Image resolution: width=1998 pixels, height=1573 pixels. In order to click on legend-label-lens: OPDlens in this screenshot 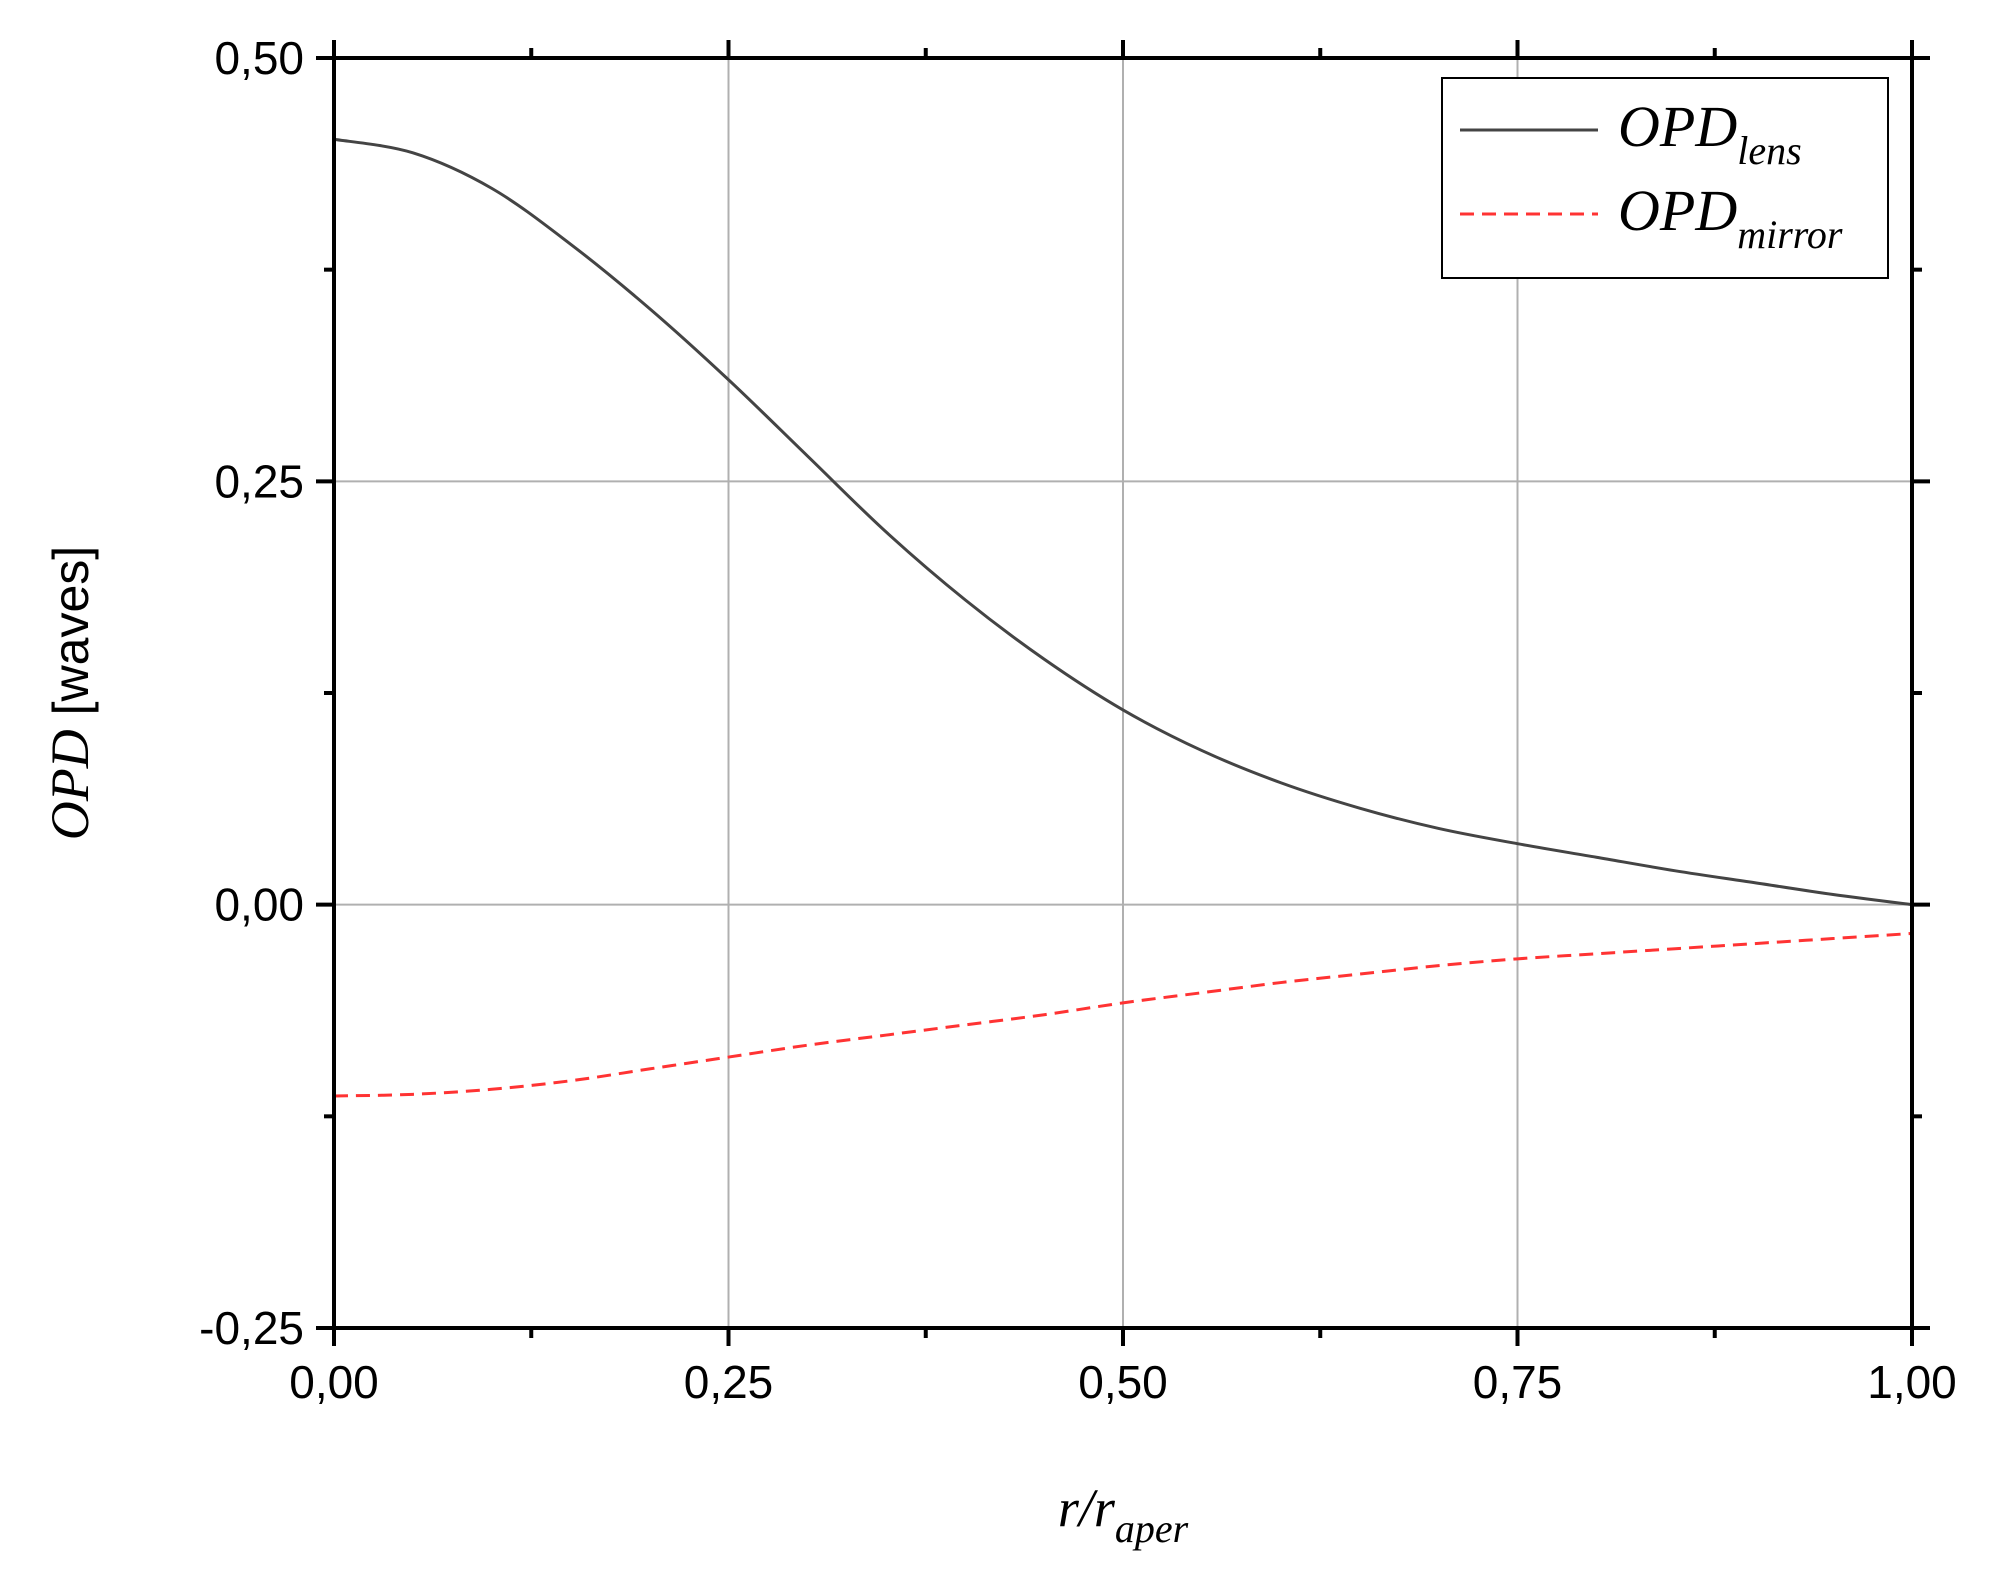, I will do `click(1710, 133)`.